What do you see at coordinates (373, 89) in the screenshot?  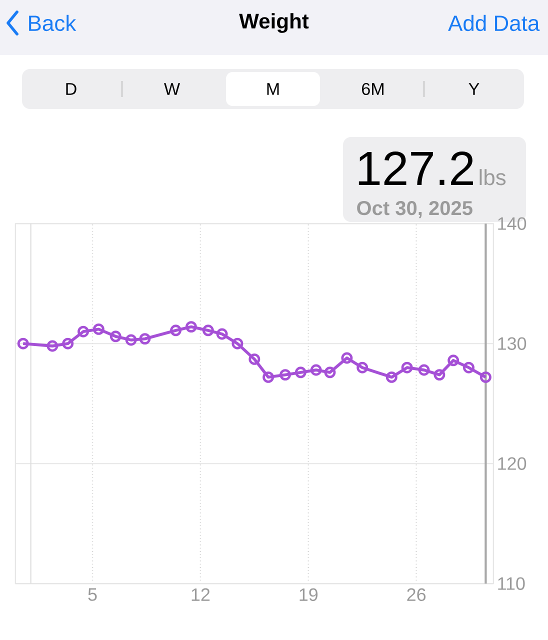 I see `text: 6M` at bounding box center [373, 89].